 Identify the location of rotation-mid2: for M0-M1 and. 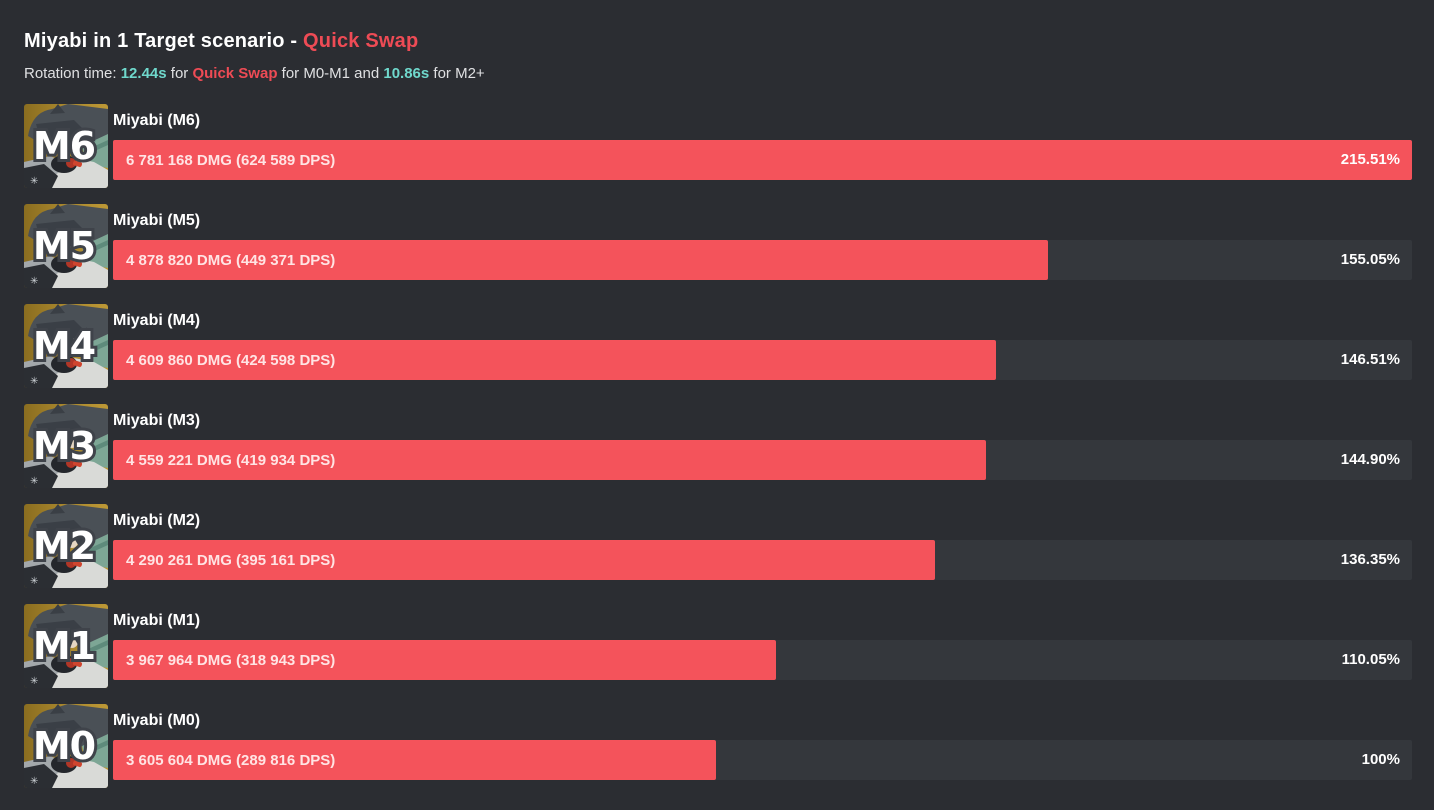
(330, 73).